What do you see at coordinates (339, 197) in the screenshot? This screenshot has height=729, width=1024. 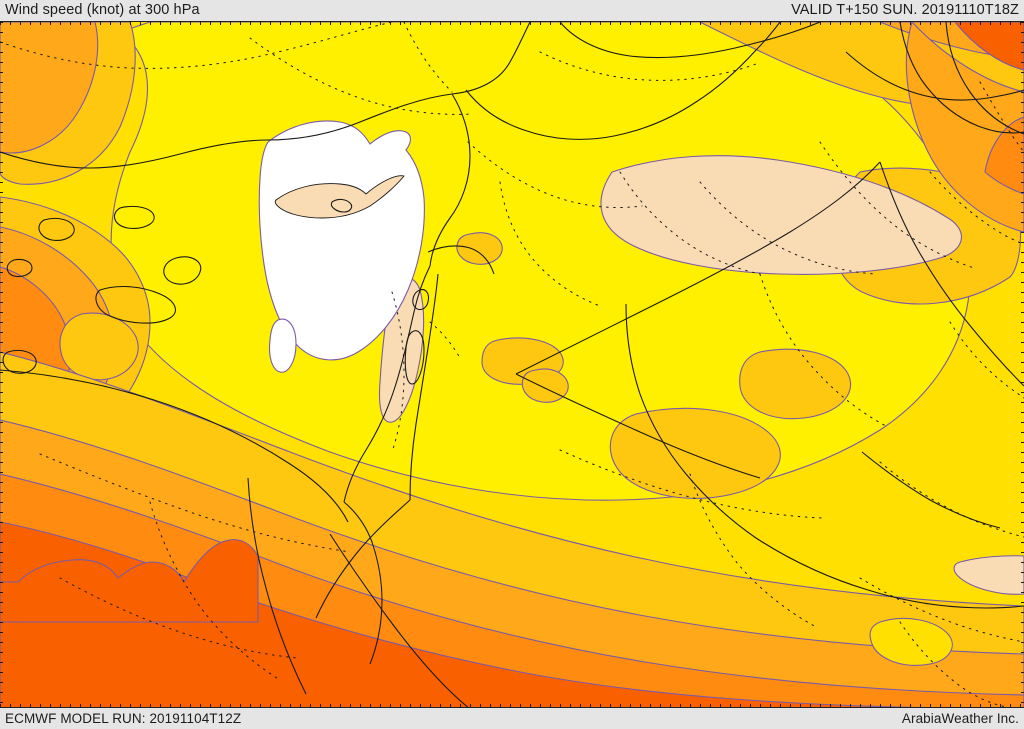 I see `cyprus-island` at bounding box center [339, 197].